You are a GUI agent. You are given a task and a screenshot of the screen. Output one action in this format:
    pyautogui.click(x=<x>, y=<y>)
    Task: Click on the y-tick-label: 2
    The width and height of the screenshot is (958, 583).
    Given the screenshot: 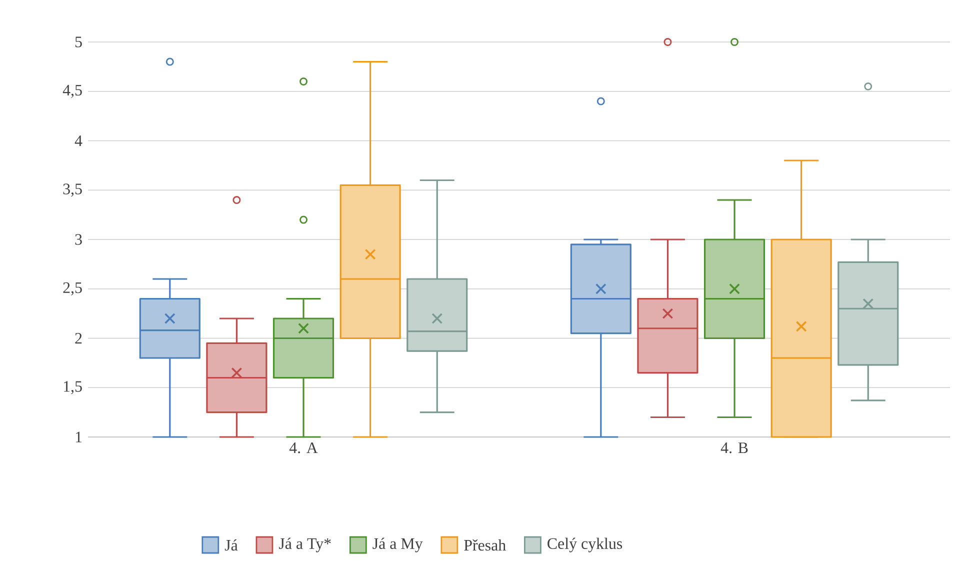 What is the action you would take?
    pyautogui.click(x=78, y=338)
    